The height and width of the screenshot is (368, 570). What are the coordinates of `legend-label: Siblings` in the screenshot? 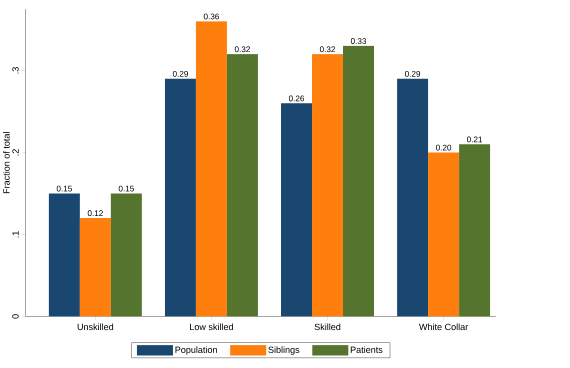 It's located at (284, 350).